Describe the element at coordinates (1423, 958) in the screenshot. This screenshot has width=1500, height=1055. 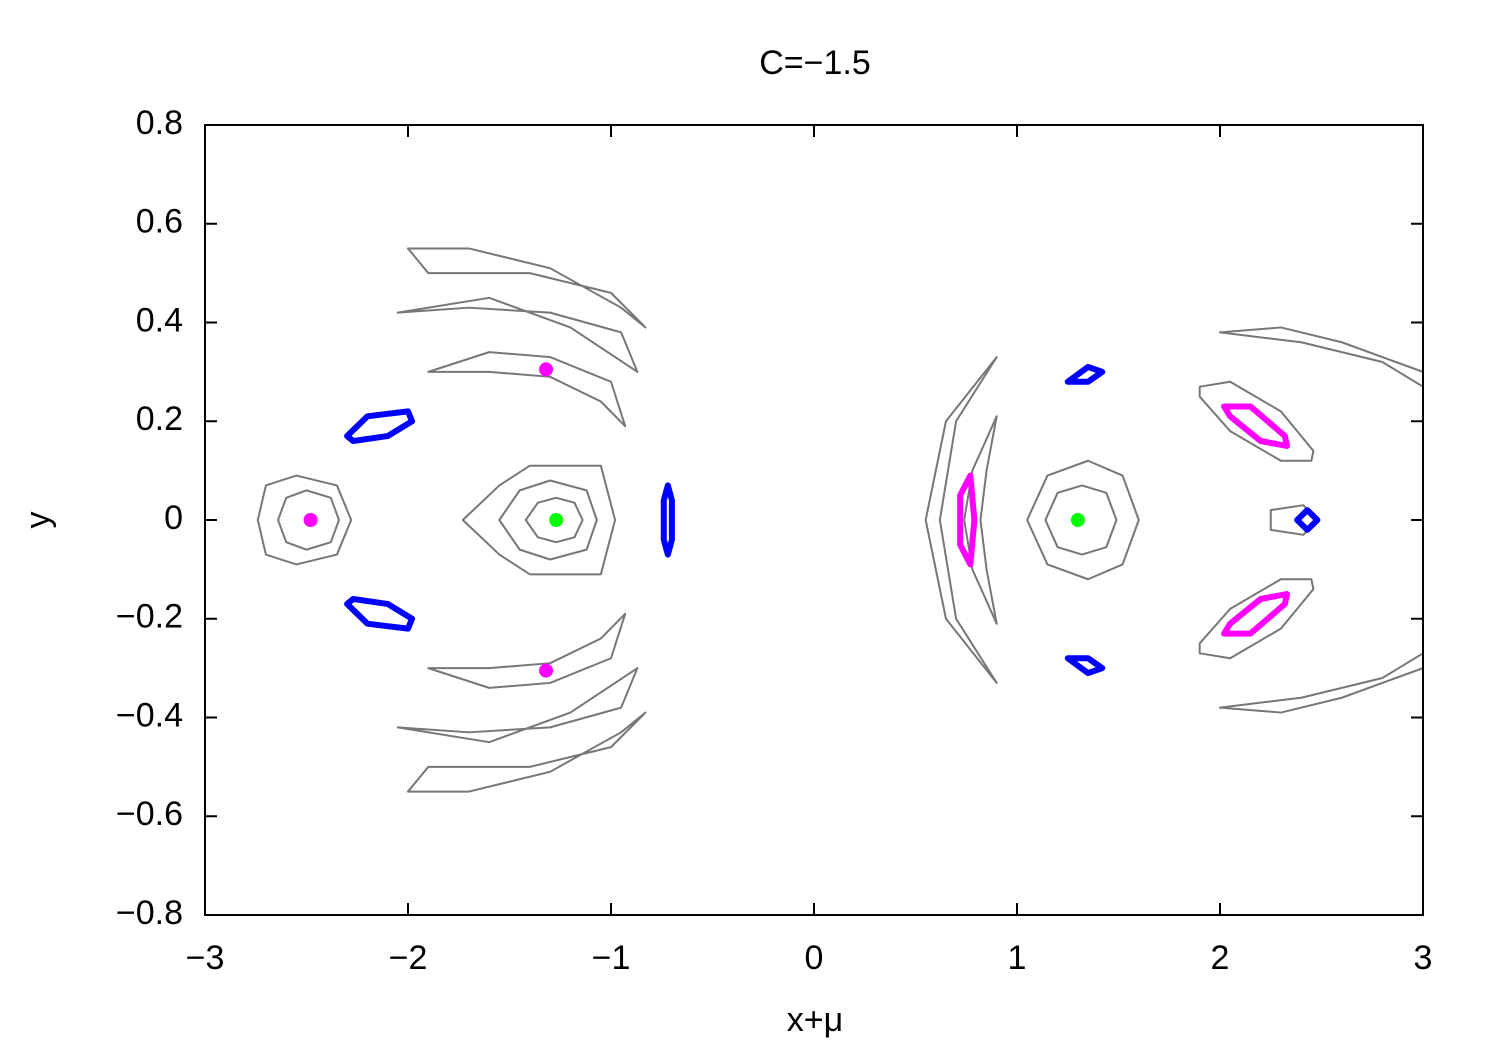
I see `x-tick-label: 3` at that location.